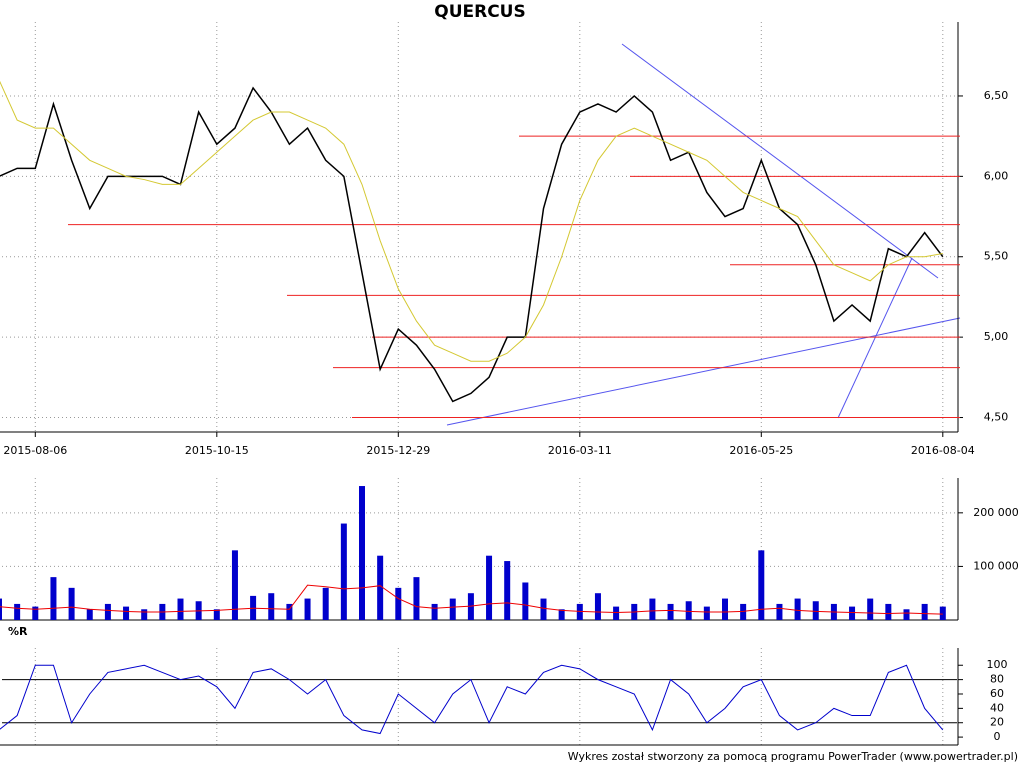 This screenshot has height=768, width=1024. I want to click on y-tick-label: 20, so click(997, 722).